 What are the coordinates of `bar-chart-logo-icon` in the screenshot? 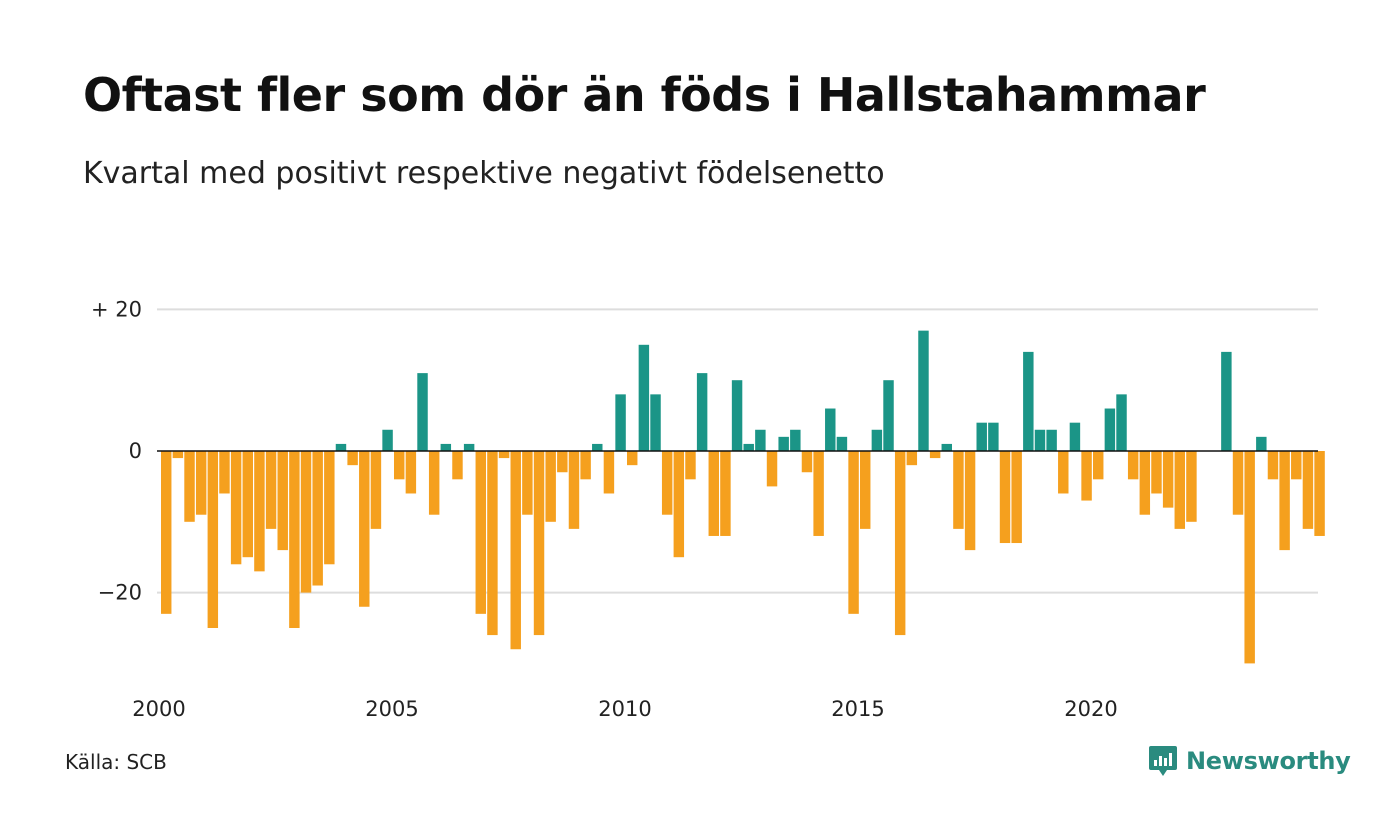 It's located at (1163, 761).